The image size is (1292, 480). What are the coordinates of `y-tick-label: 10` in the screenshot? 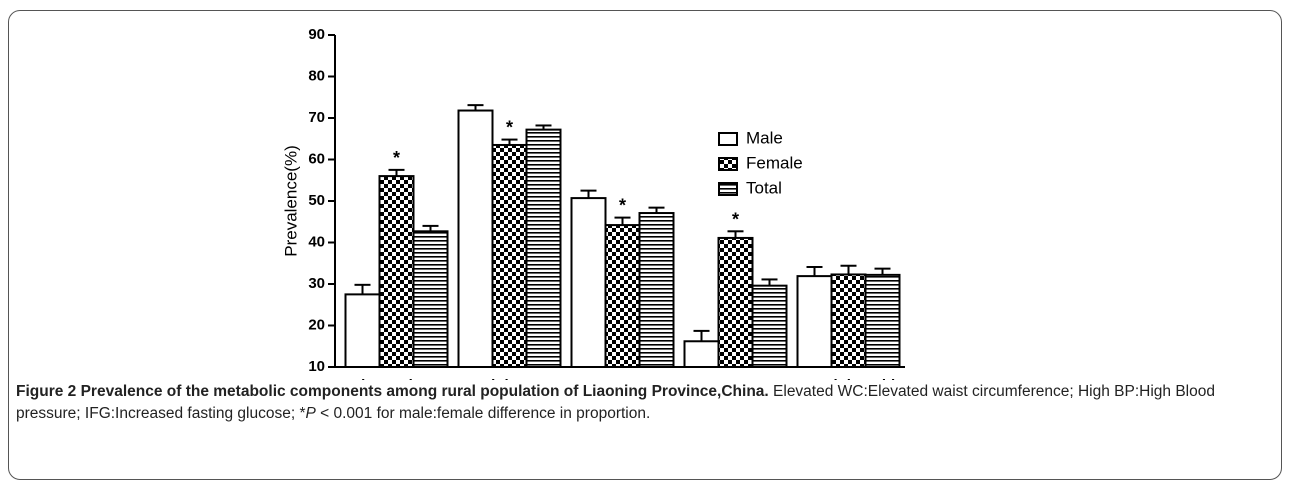 It's located at (316, 366).